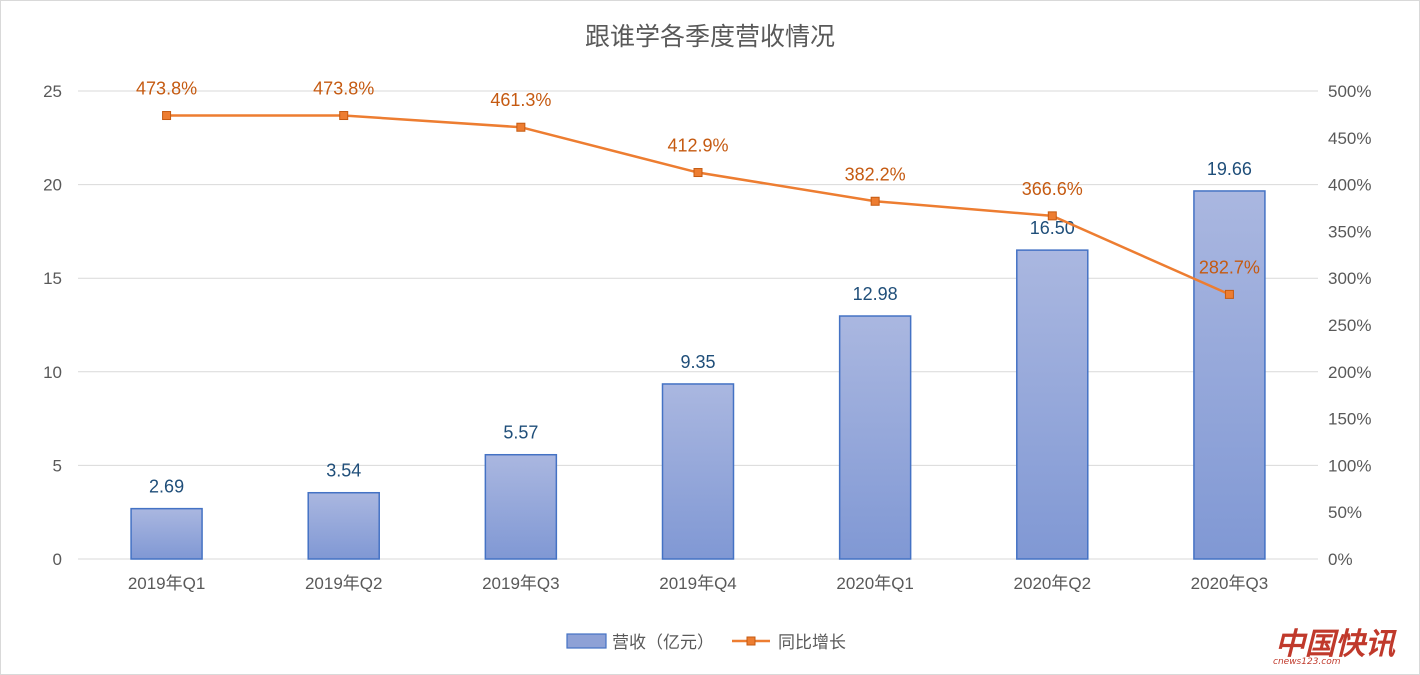 The width and height of the screenshot is (1420, 675). Describe the element at coordinates (586, 641) in the screenshot. I see `legend-bar-swatch` at that location.